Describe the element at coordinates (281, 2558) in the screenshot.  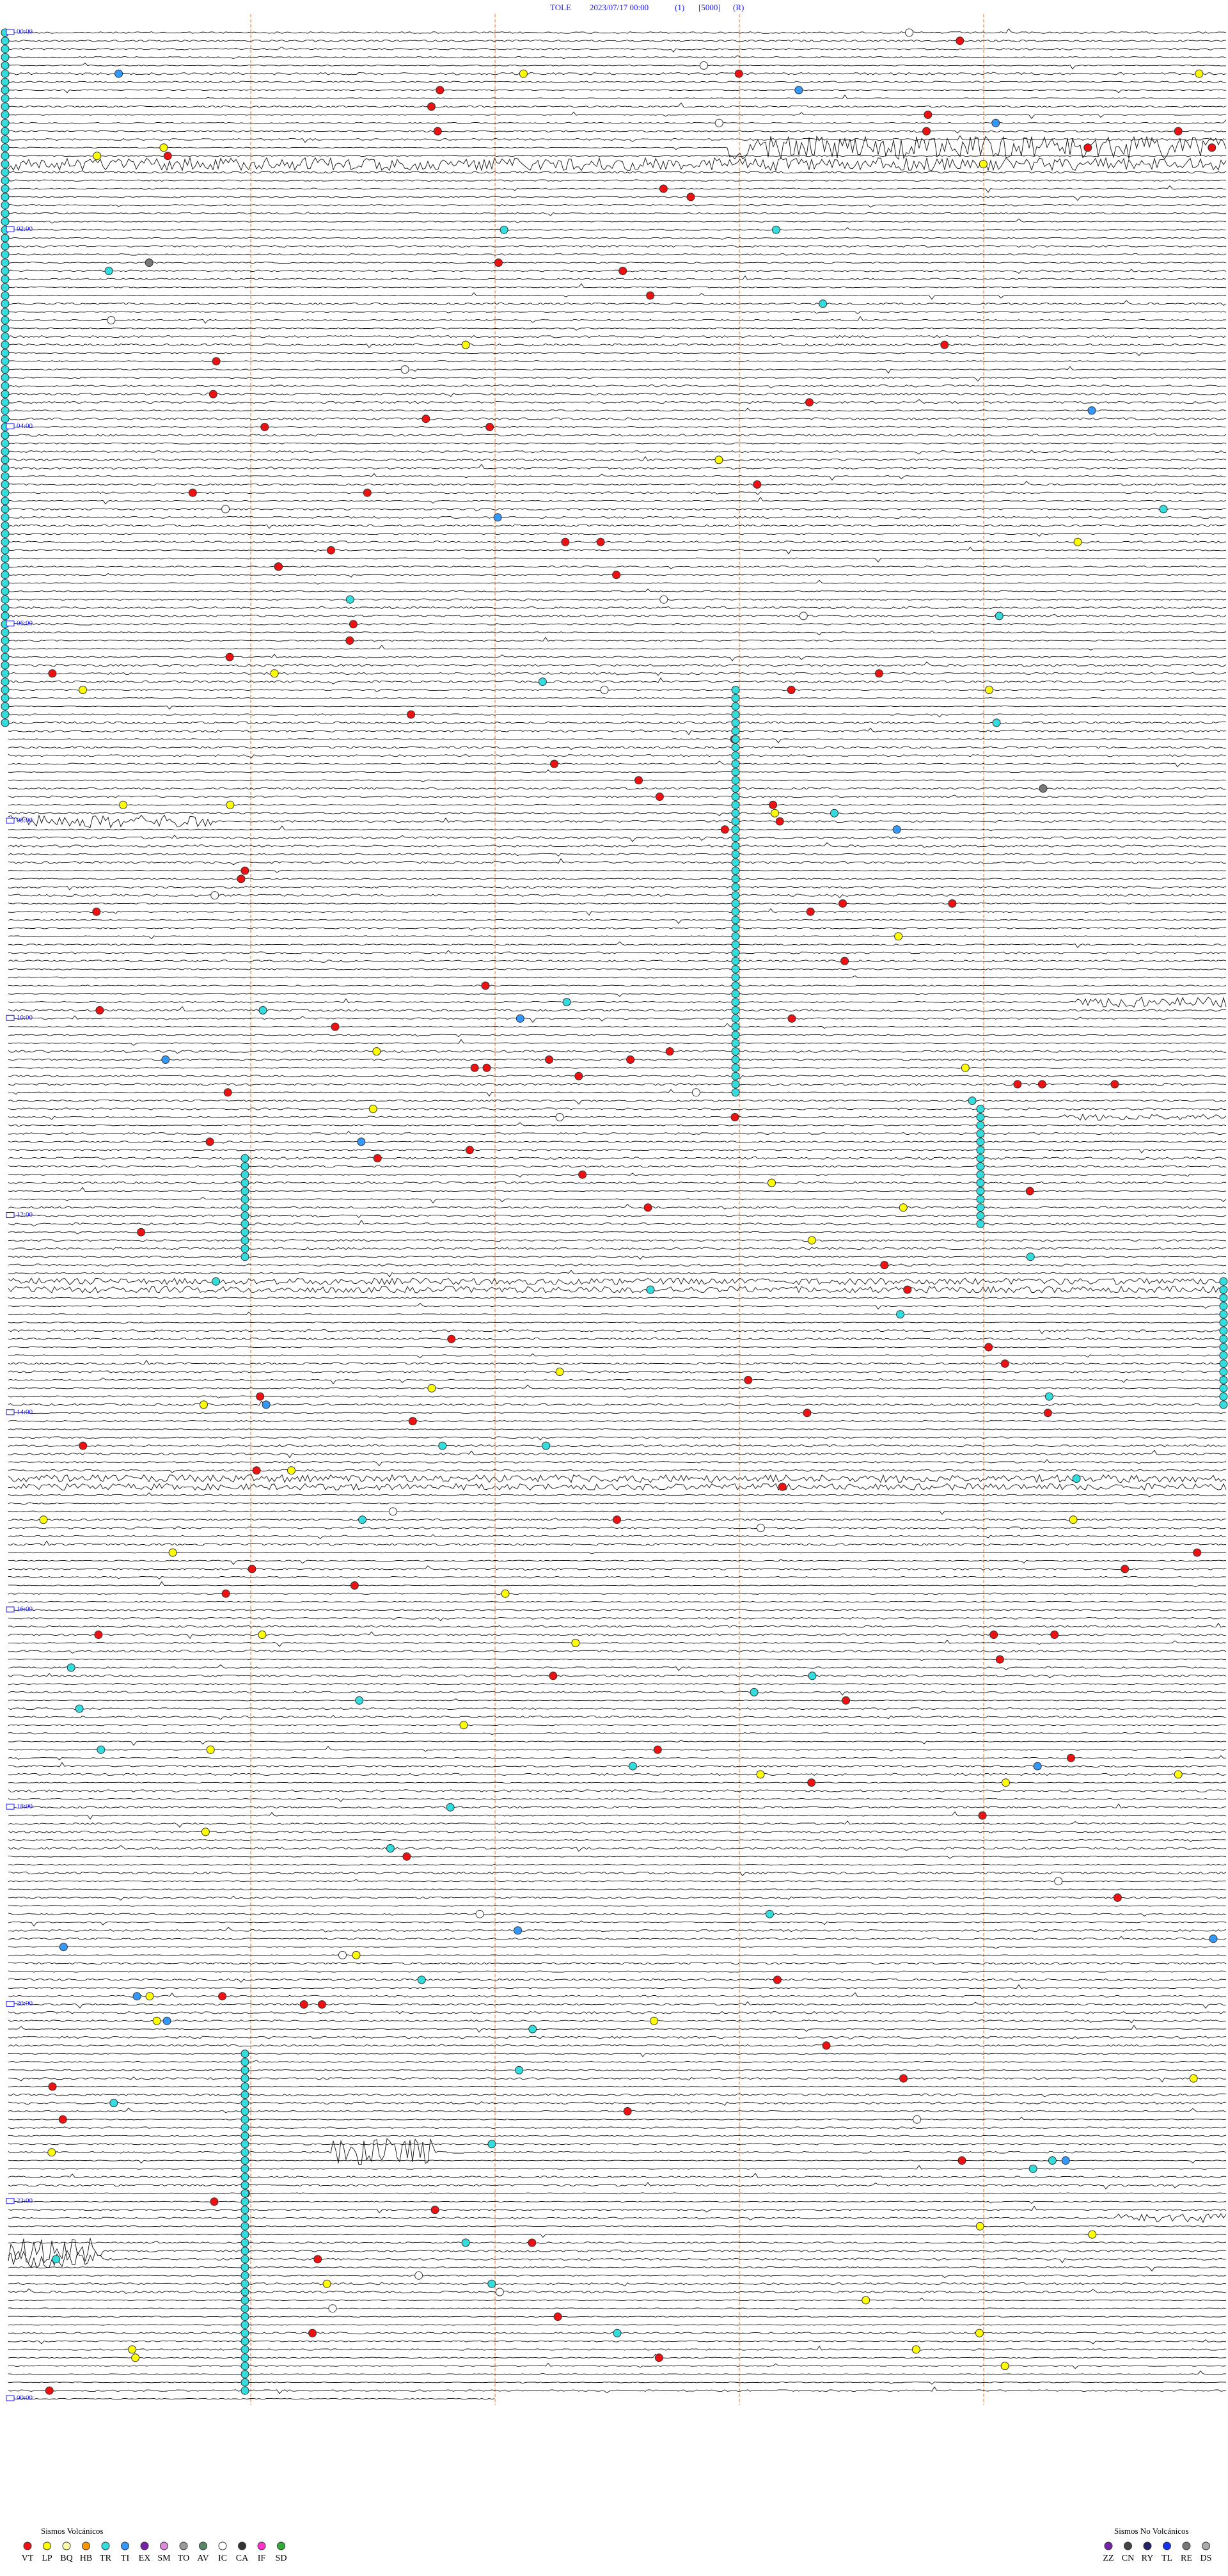
I see `legend-label: SD` at that location.